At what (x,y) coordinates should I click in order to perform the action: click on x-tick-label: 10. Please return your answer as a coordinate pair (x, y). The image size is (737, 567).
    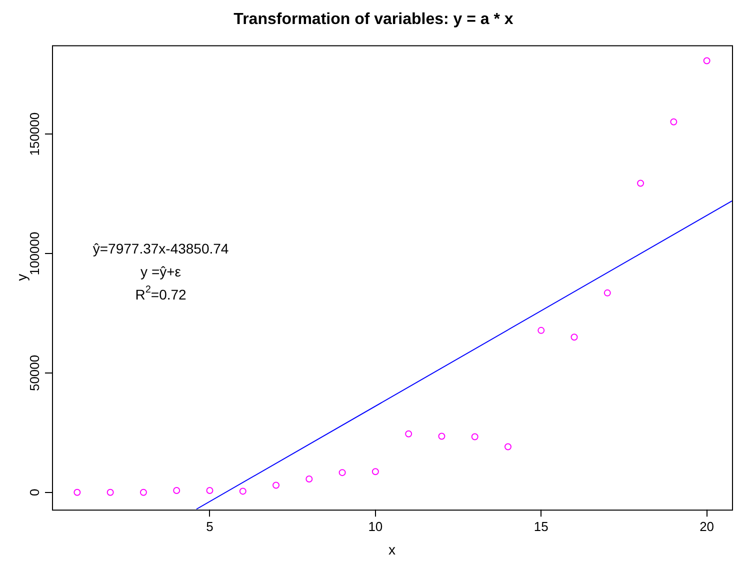
    Looking at the image, I should click on (375, 526).